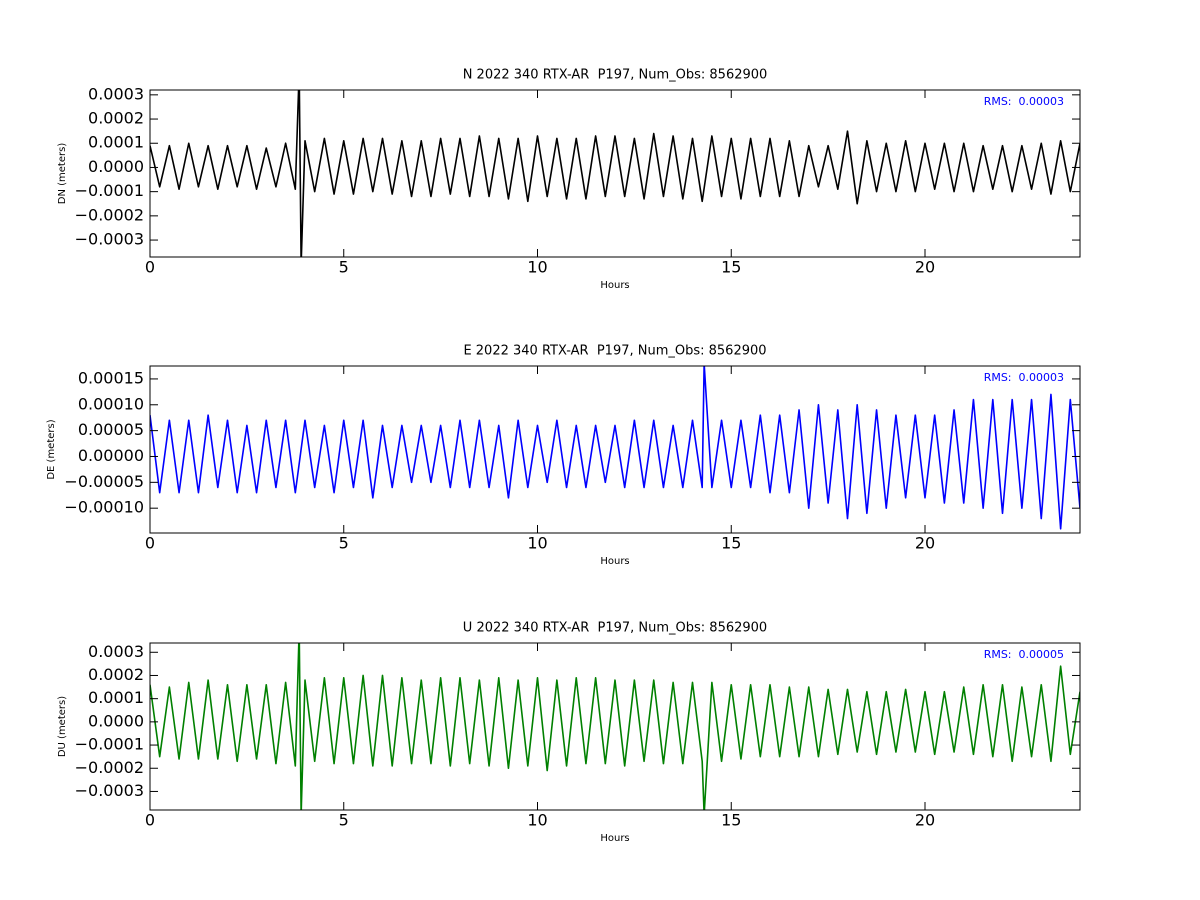 Image resolution: width=1200 pixels, height=900 pixels. I want to click on chart-title: E 2022 340 RTX-AR P197, Num_Obs: 8562900, so click(614, 351).